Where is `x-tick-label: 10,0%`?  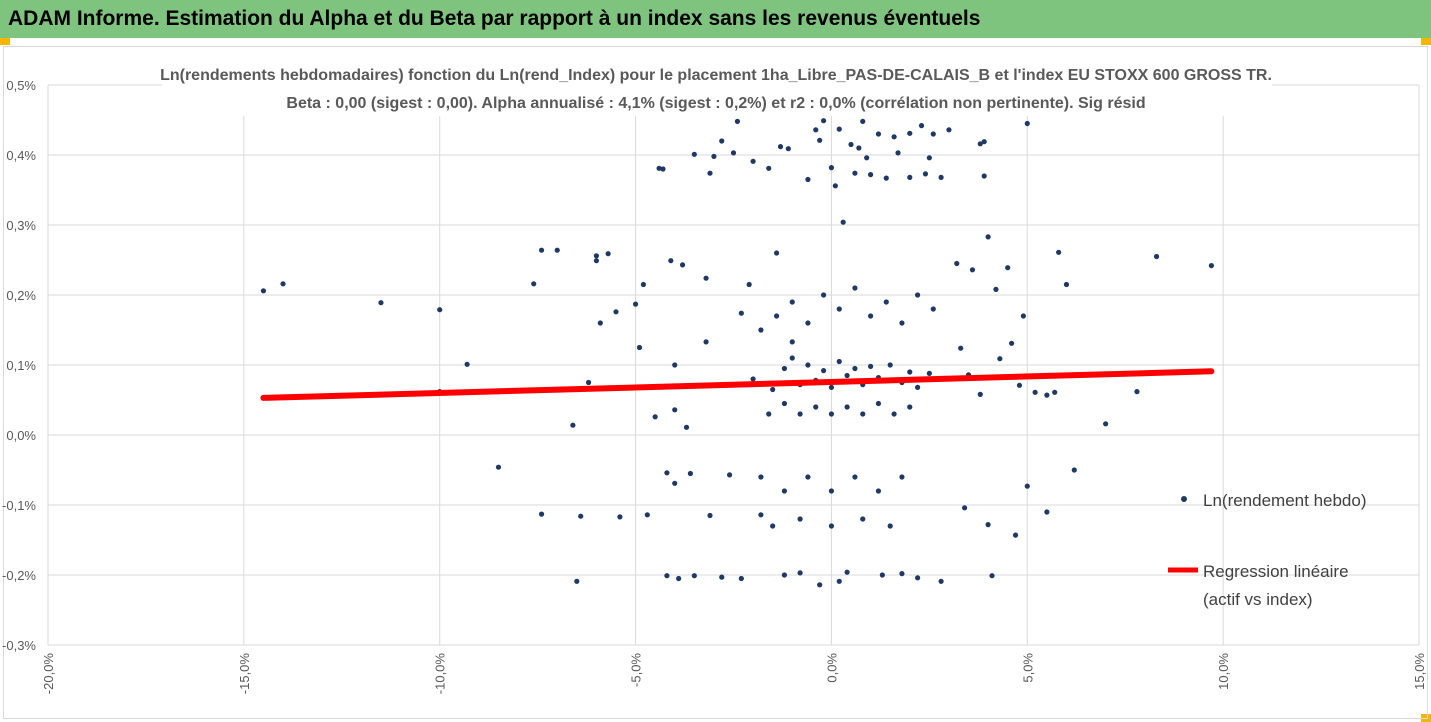
x-tick-label: 10,0% is located at coordinates (1223, 671).